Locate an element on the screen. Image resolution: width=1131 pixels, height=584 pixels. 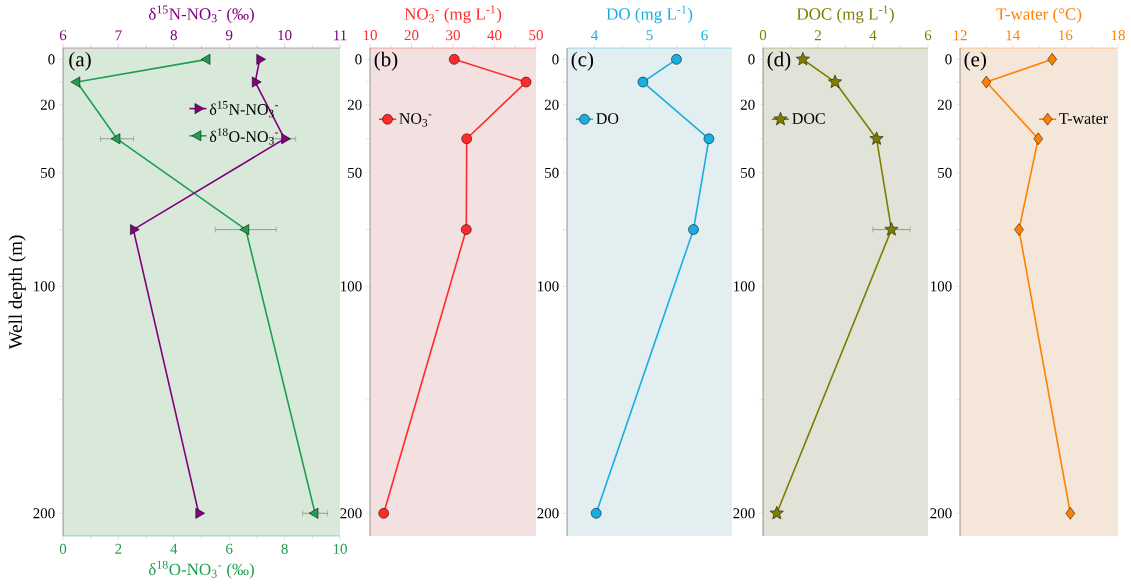
x-tick-label: 14 is located at coordinates (1013, 35).